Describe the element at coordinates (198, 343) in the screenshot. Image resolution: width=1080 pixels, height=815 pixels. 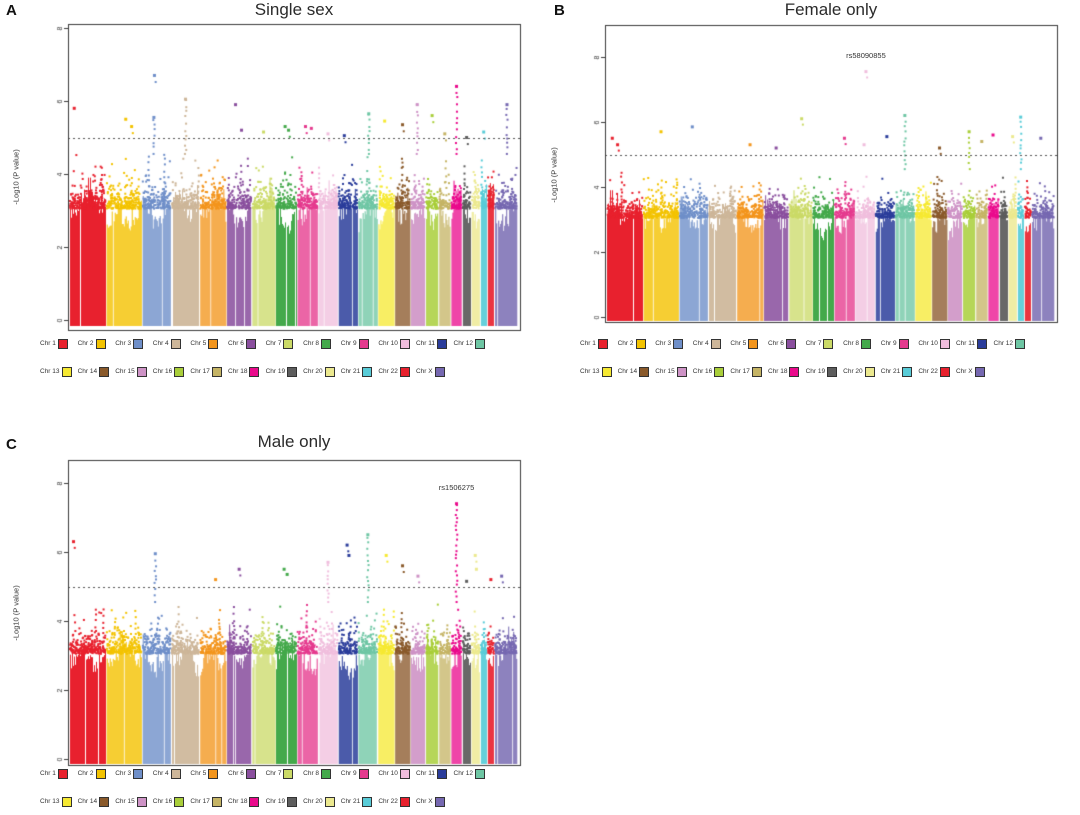
I see `legend-label: Chr 5` at that location.